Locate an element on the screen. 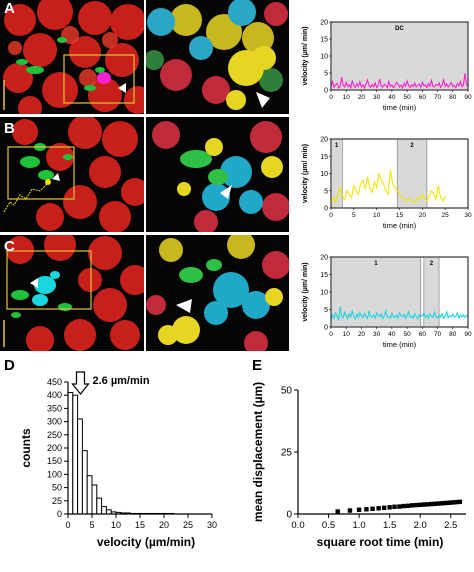 The width and height of the screenshot is (474, 572). x-tick-label: 50 is located at coordinates (407, 334).